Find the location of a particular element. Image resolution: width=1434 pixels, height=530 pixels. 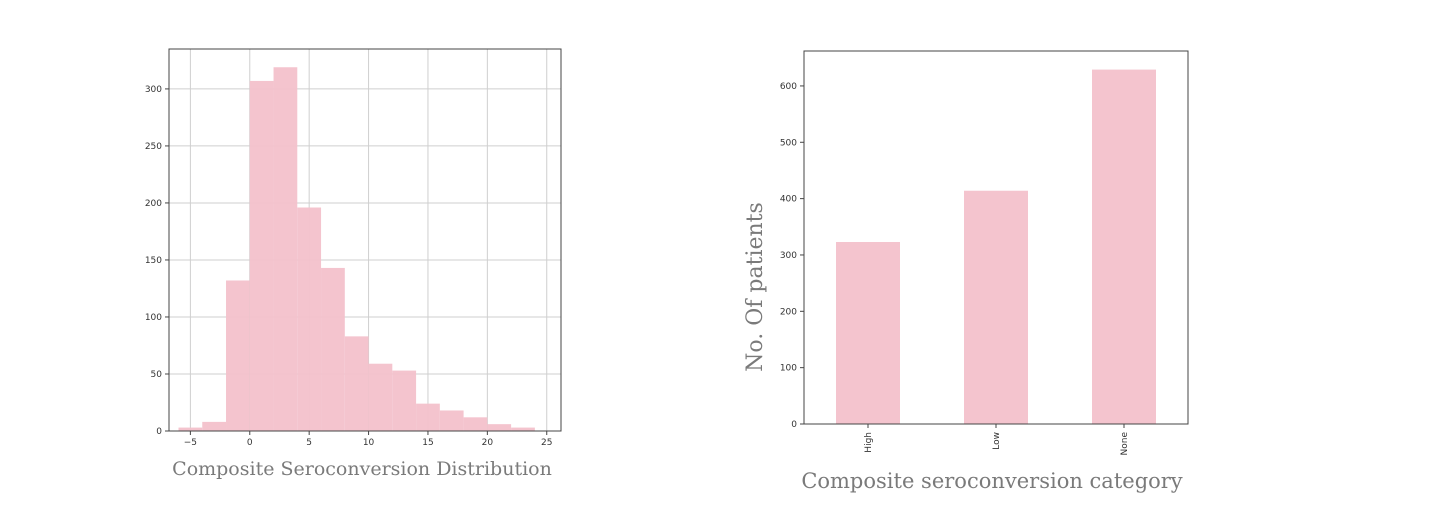

y-tick-label: 400 is located at coordinates (788, 200).